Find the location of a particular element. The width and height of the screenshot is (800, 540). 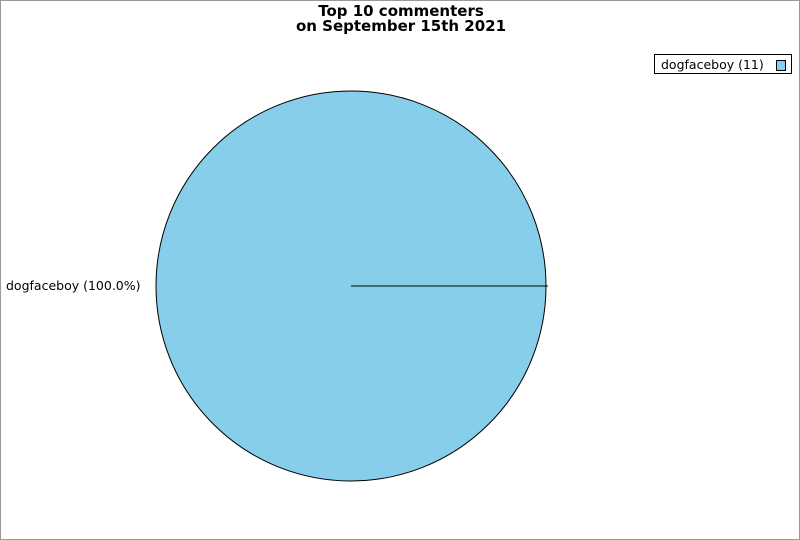

legend: dogfaceboy (11) is located at coordinates (723, 64).